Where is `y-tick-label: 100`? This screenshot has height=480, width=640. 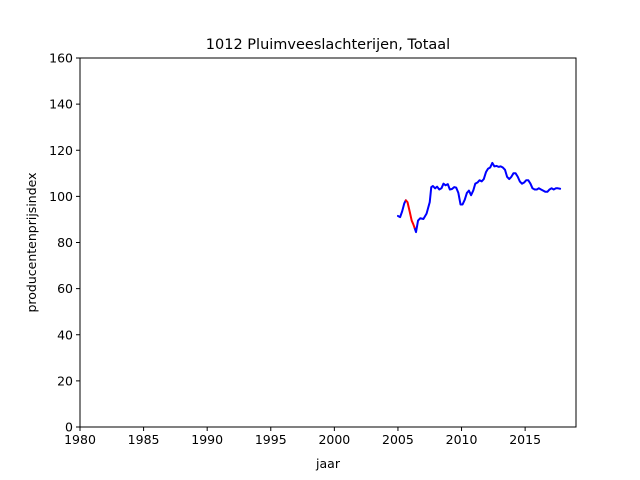
y-tick-label: 100 is located at coordinates (61, 196).